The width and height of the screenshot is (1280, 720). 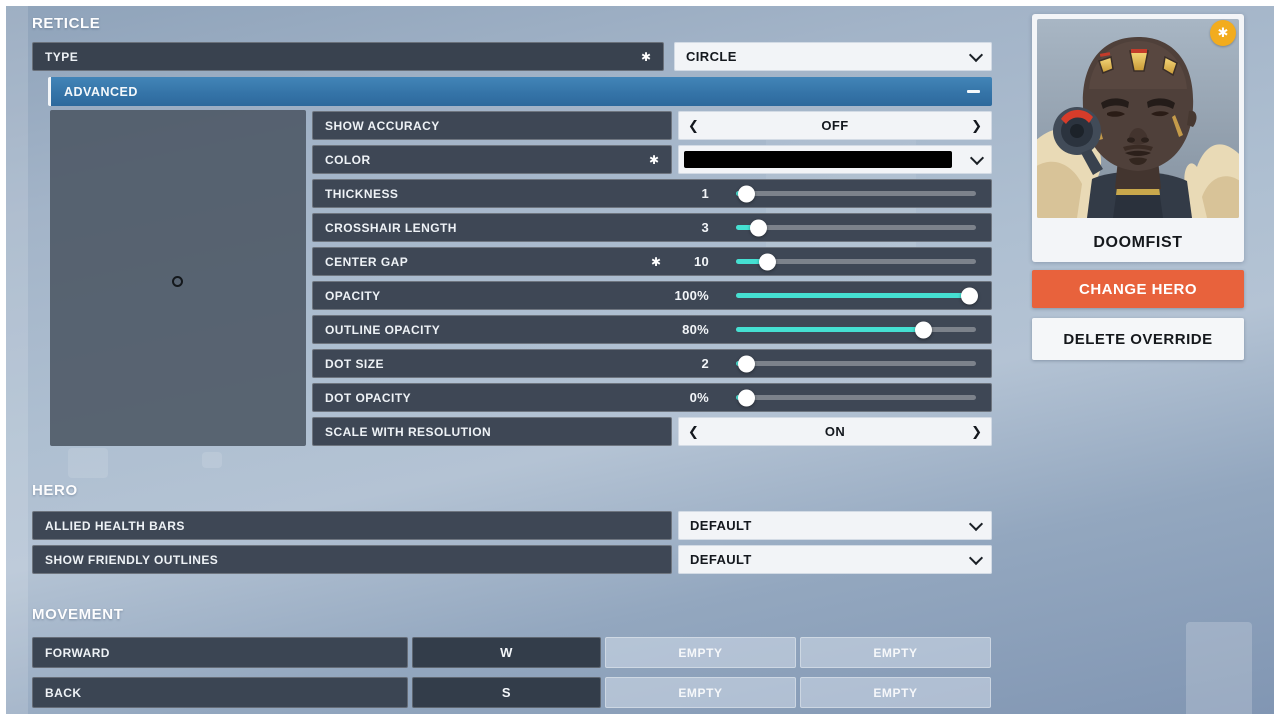 I want to click on type-dropdown-value: CIRCLE, so click(x=711, y=56).